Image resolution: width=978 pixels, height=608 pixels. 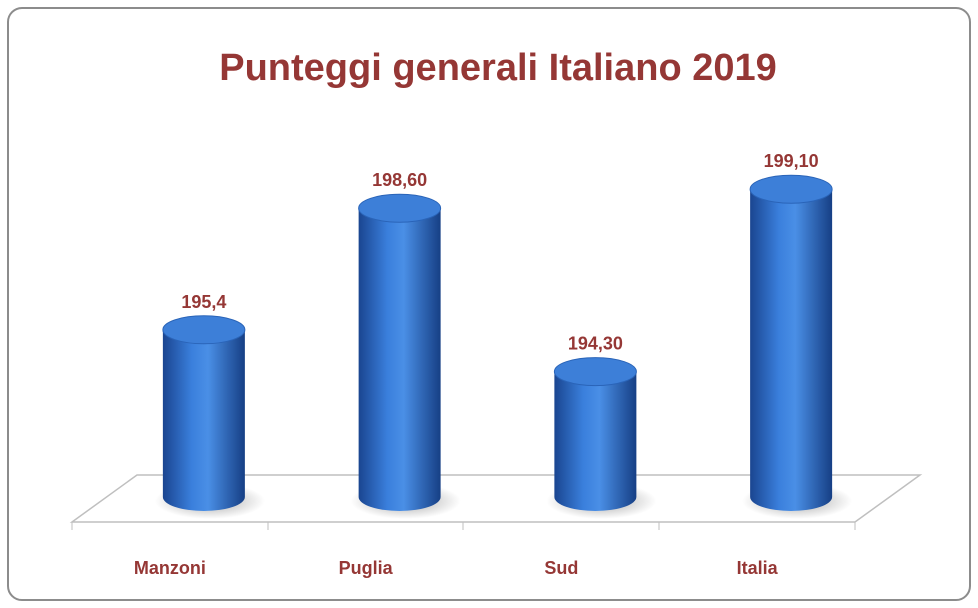 What do you see at coordinates (366, 568) in the screenshot?
I see `x-tick-label: Puglia` at bounding box center [366, 568].